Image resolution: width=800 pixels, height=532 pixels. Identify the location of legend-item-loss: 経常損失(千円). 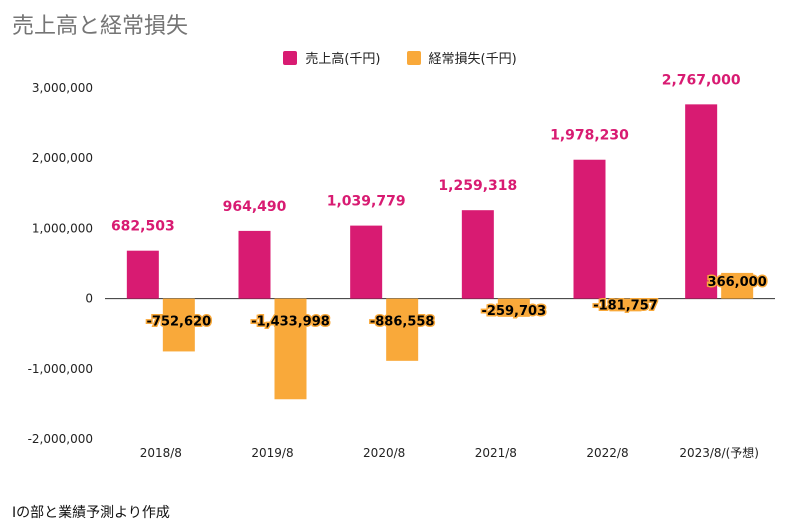
(461, 57).